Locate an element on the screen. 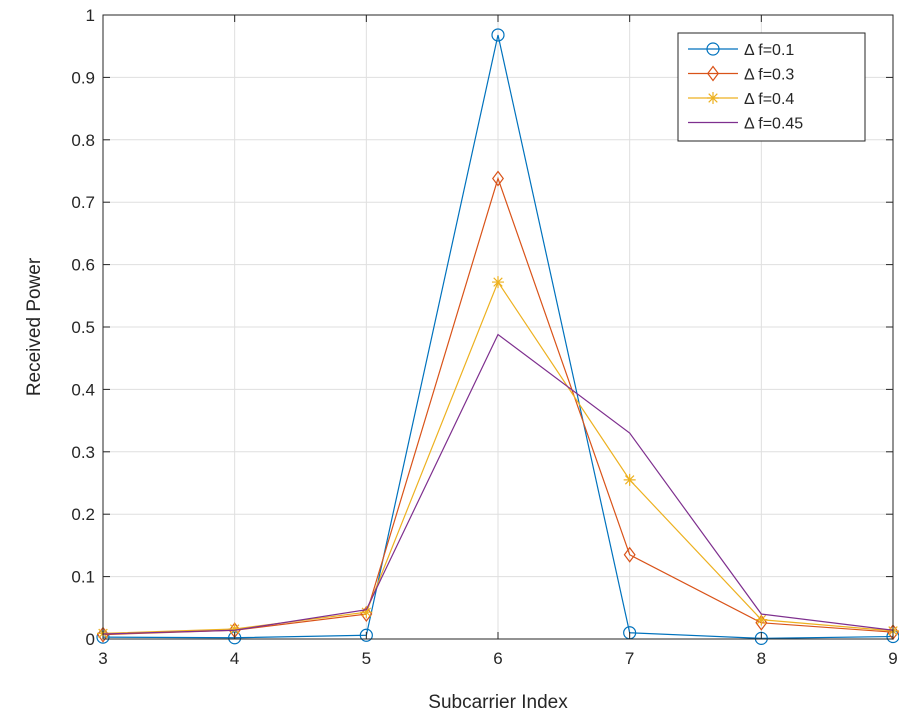  y-tick-label: 0.2 is located at coordinates (83, 514).